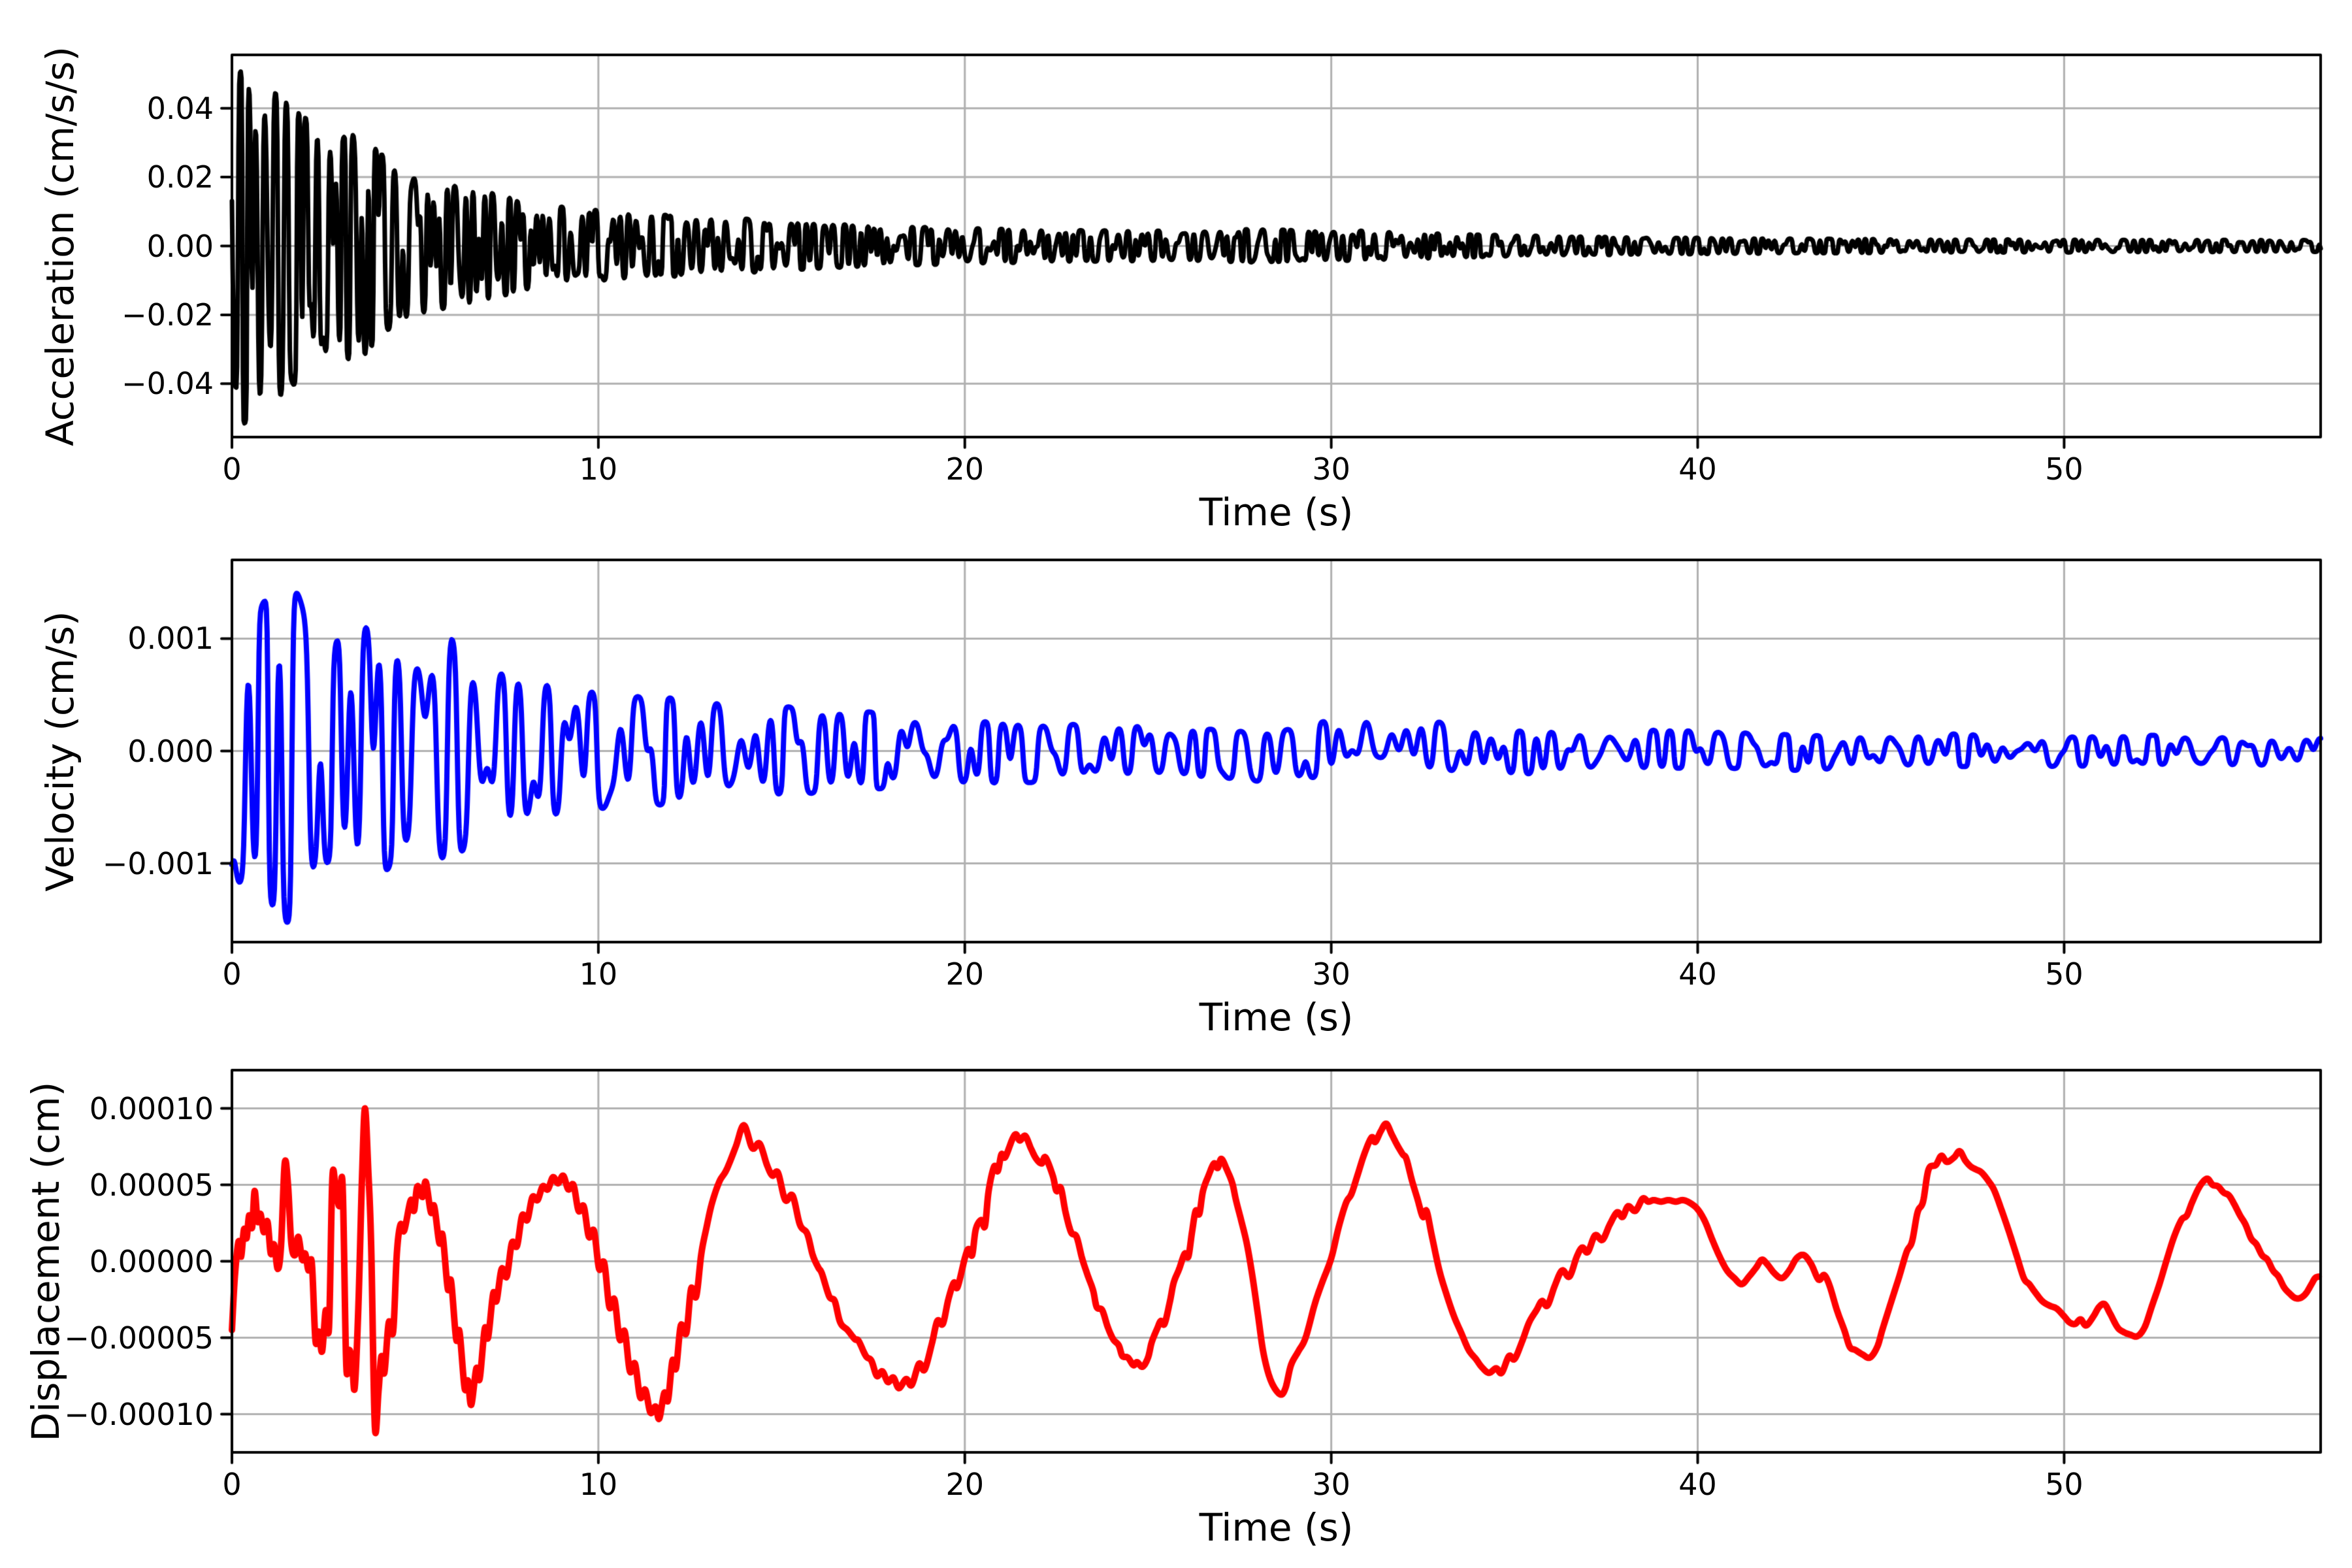 The image size is (2352, 1568). What do you see at coordinates (232, 974) in the screenshot?
I see `velocity-x-tick-label: 0` at bounding box center [232, 974].